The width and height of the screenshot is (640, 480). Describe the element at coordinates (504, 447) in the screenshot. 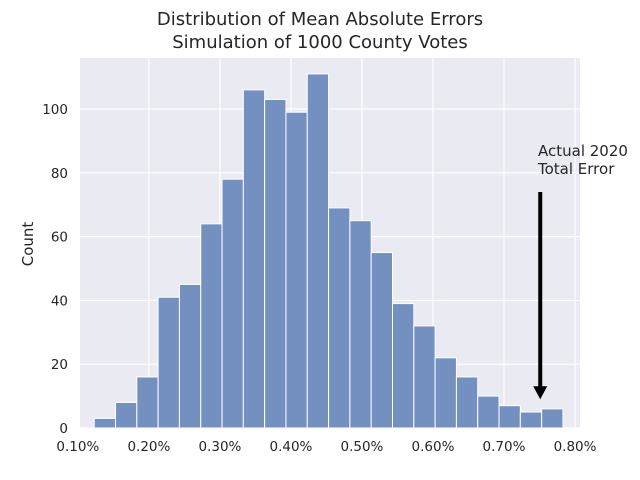

I see `x-tick-label: 0.70%` at that location.